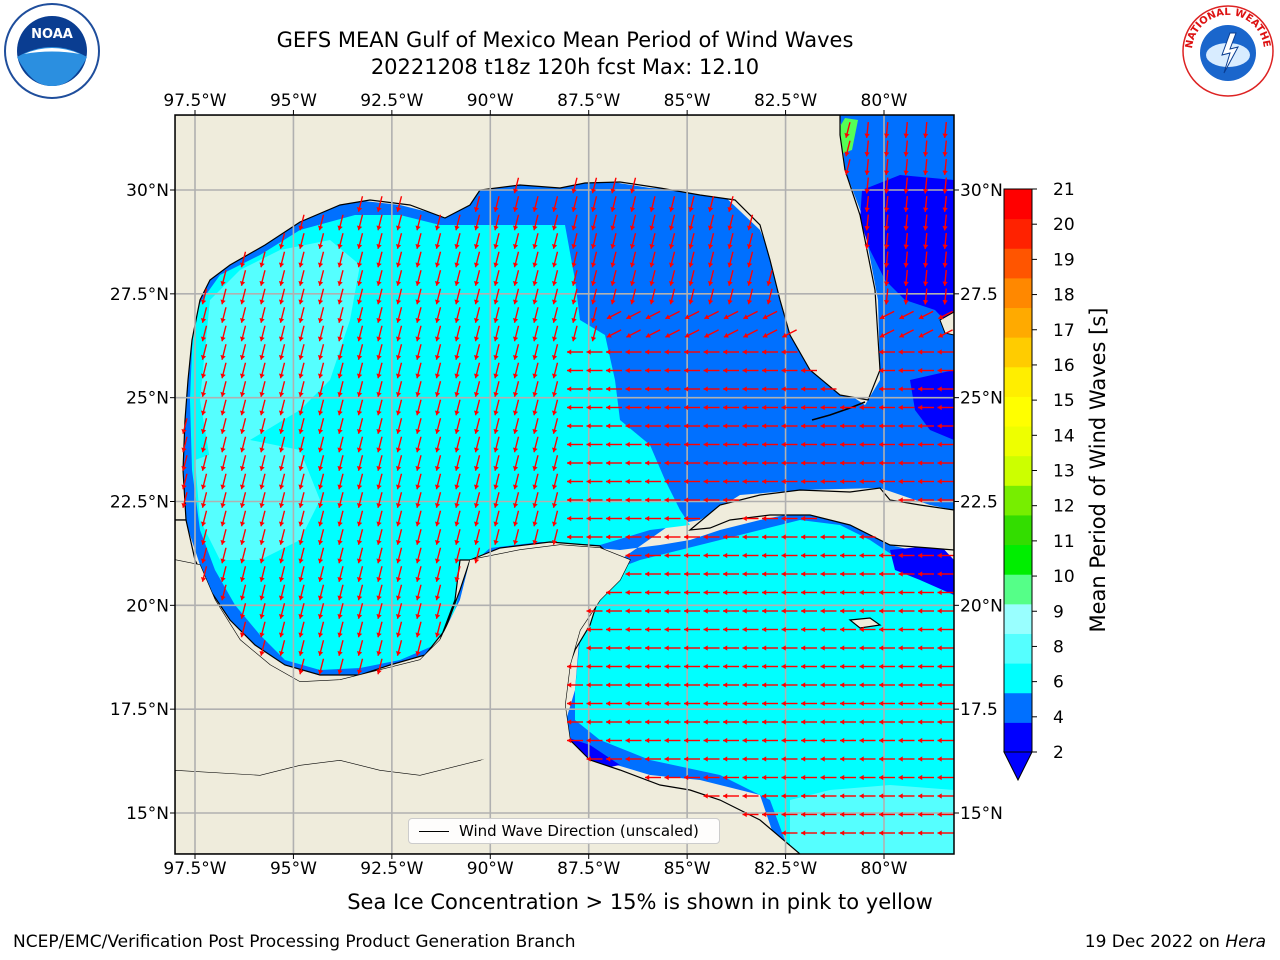 The width and height of the screenshot is (1280, 960). Describe the element at coordinates (1064, 296) in the screenshot. I see `colorbar-tick-label: 18` at that location.